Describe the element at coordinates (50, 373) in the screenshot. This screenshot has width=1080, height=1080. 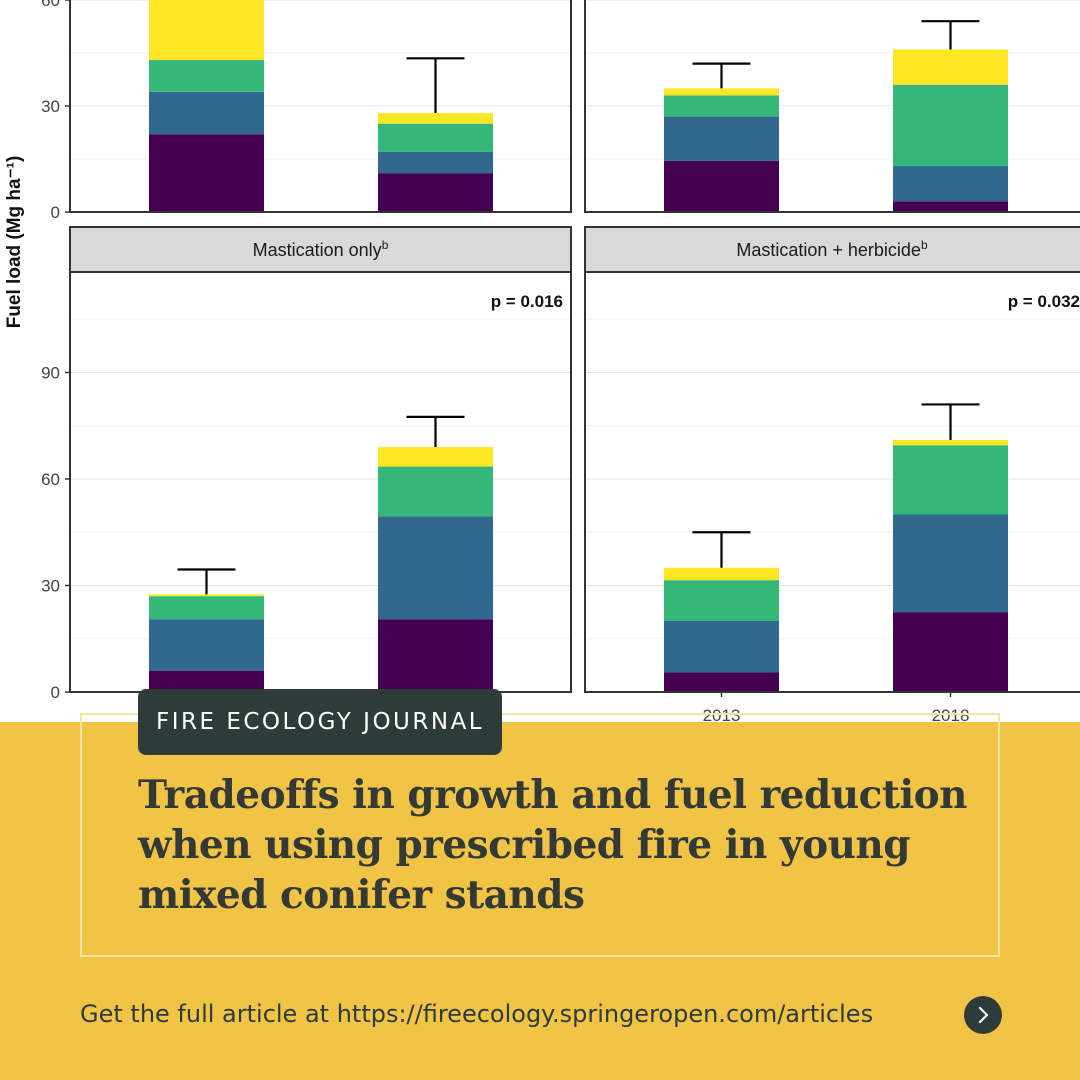
I see `y-tick-label: 90` at that location.